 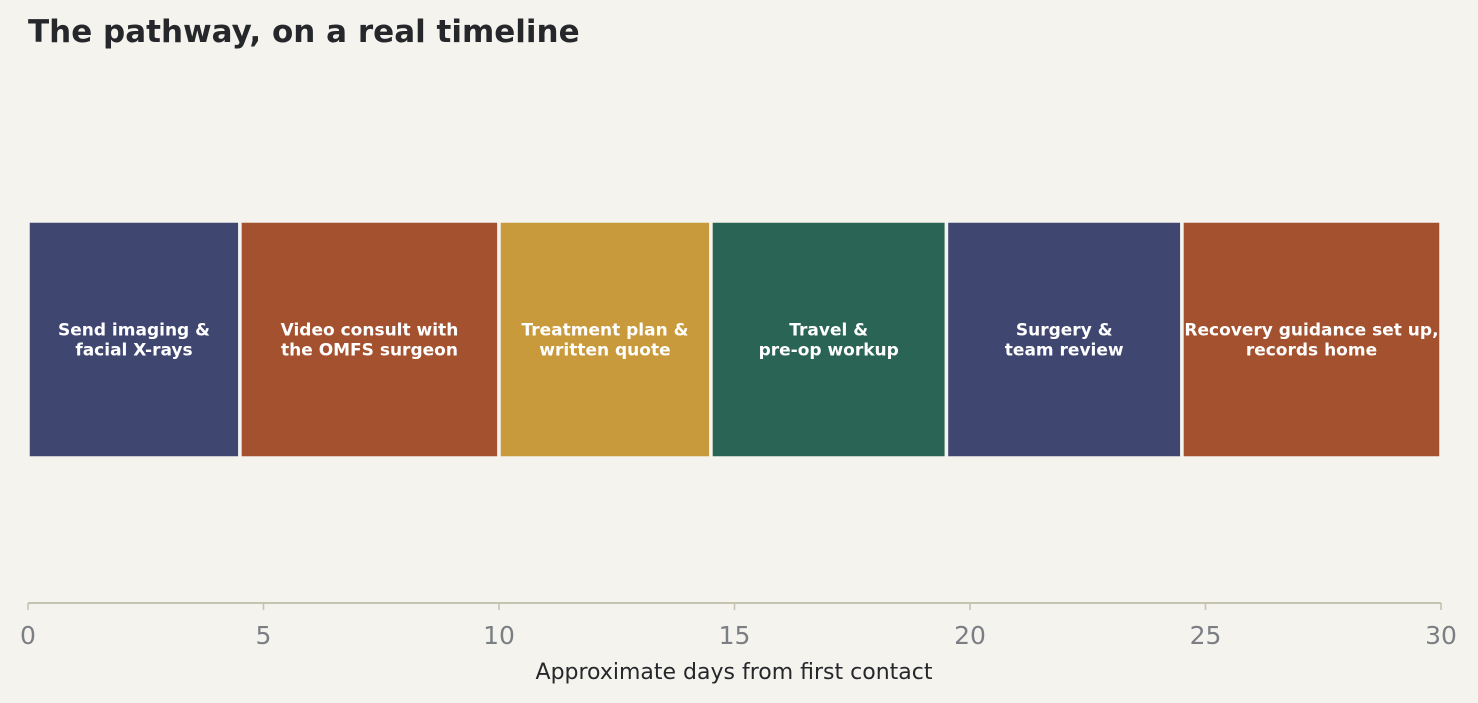 What do you see at coordinates (304, 32) in the screenshot?
I see `chart-title: The pathway, on a real timeline` at bounding box center [304, 32].